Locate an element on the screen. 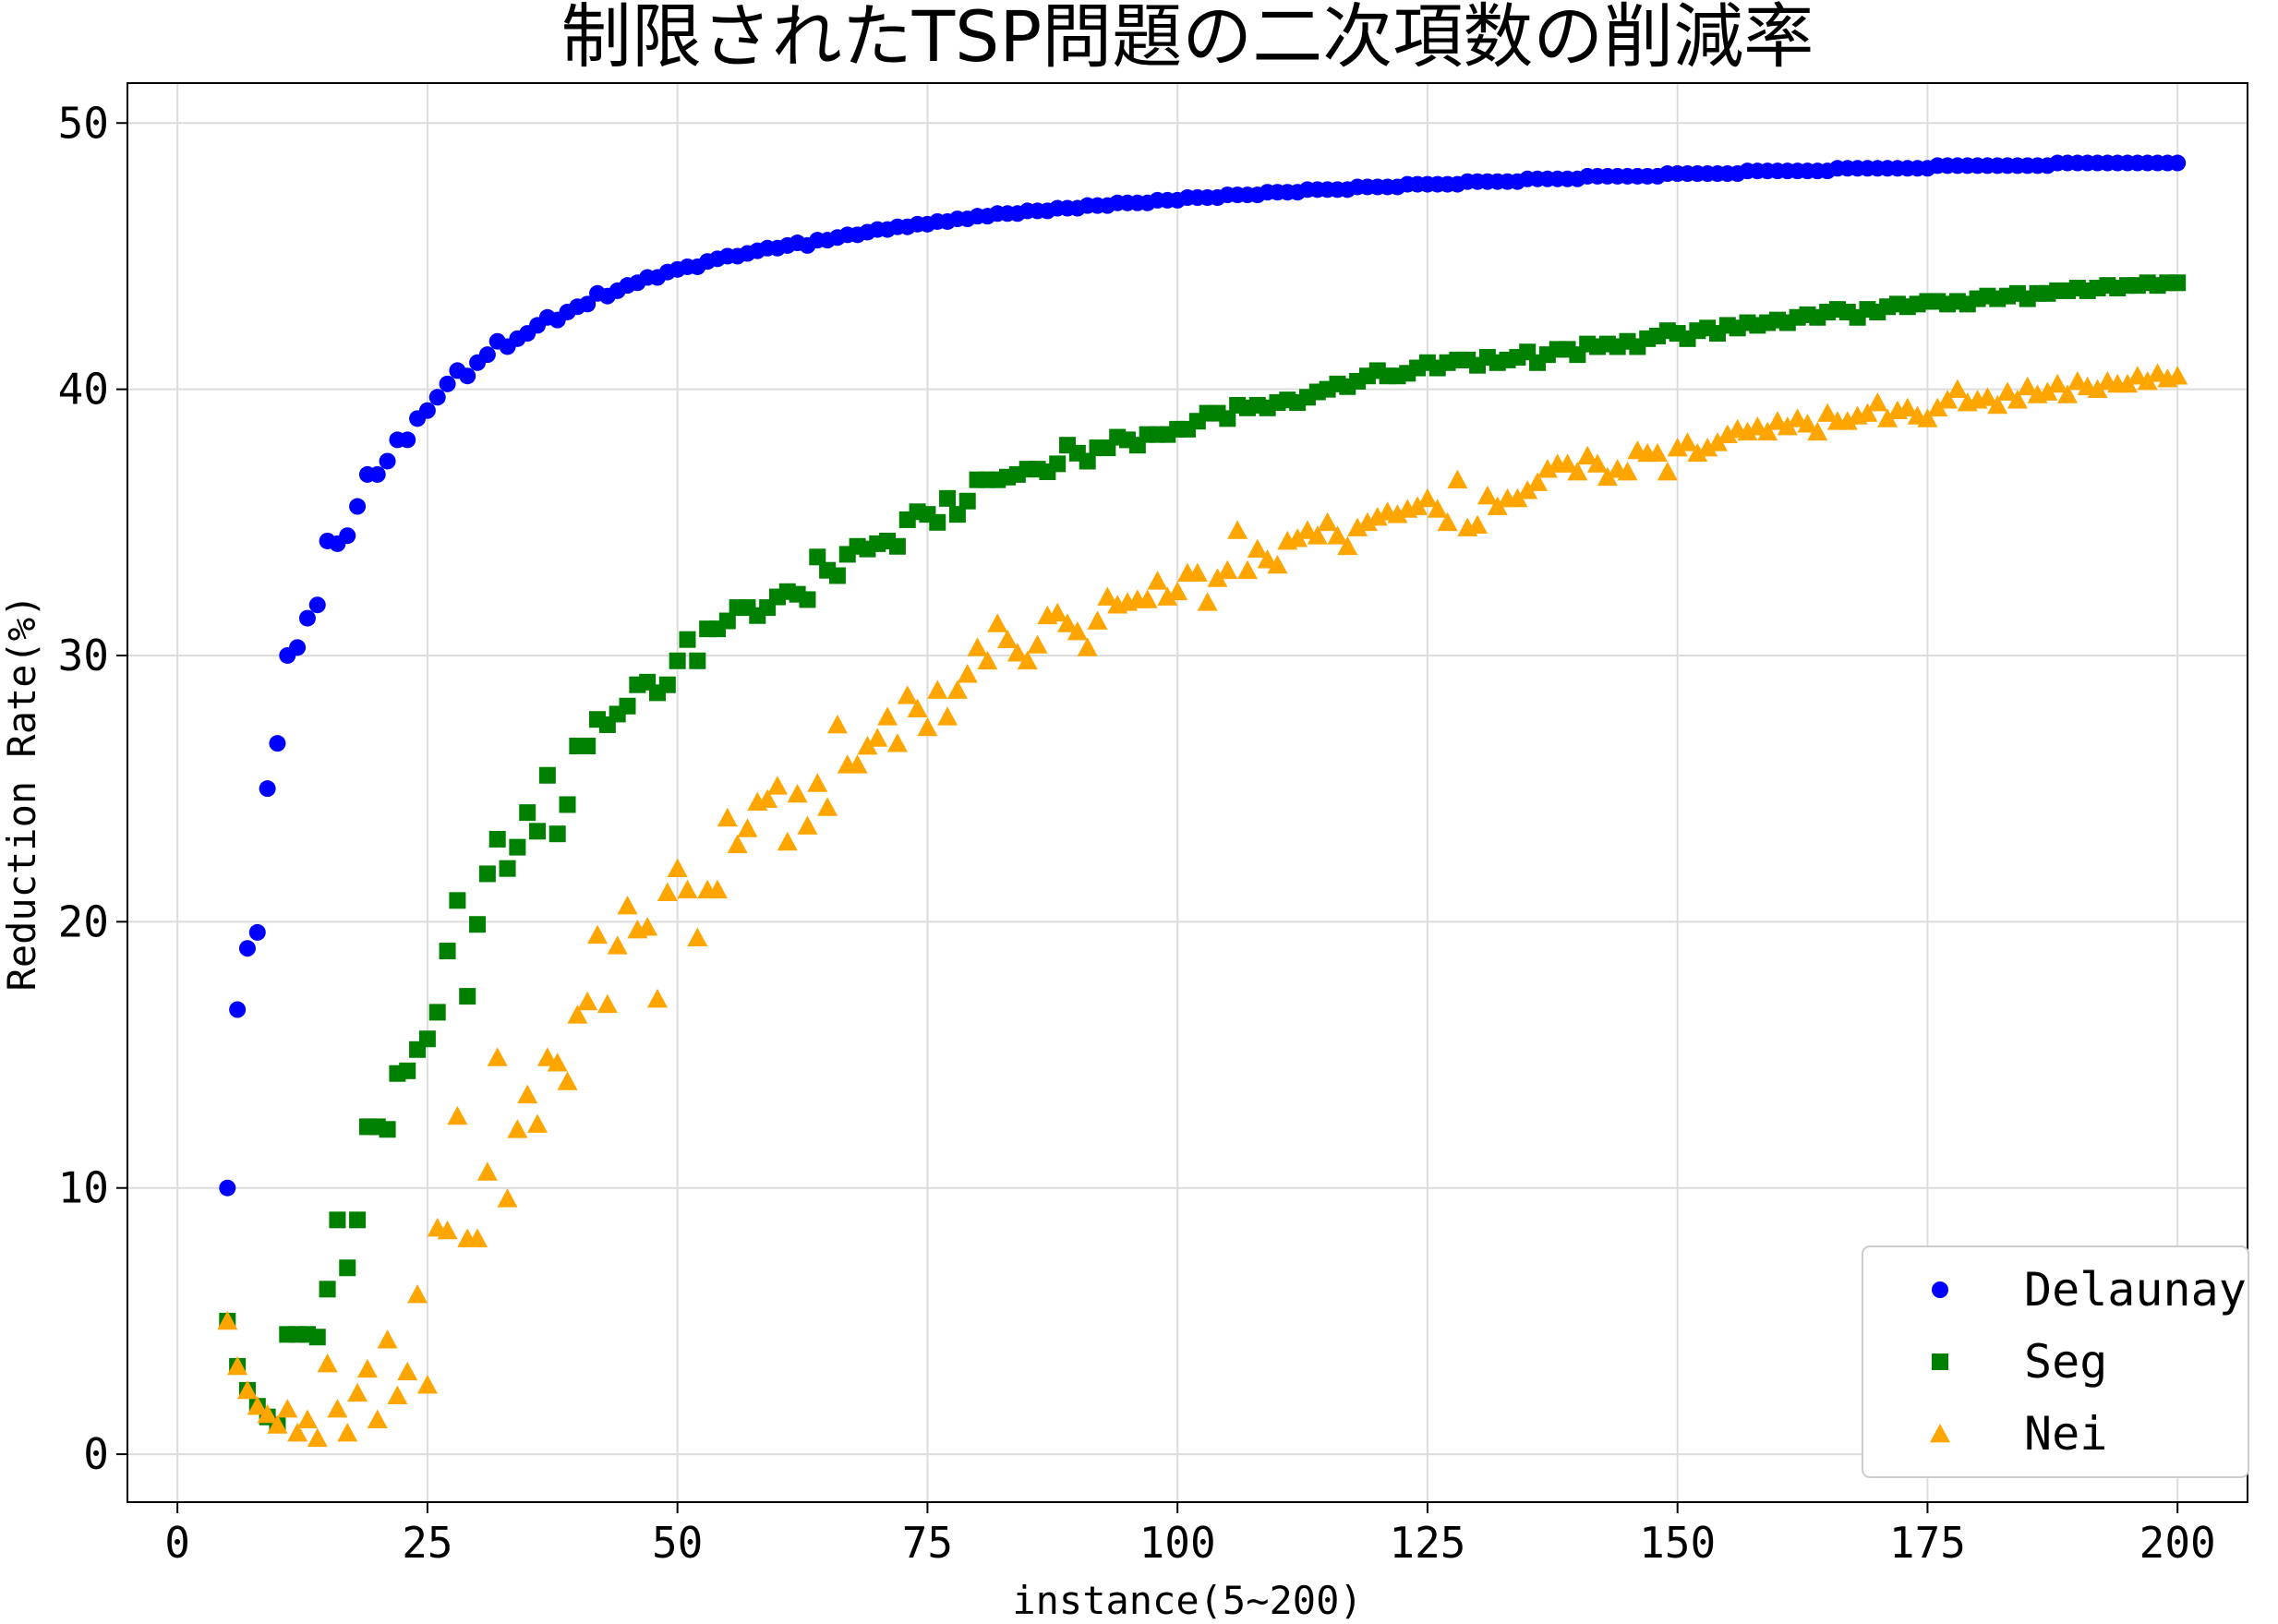 This screenshot has width=2278, height=1624. x-axis-label: instance(5~200) is located at coordinates (1187, 1600).